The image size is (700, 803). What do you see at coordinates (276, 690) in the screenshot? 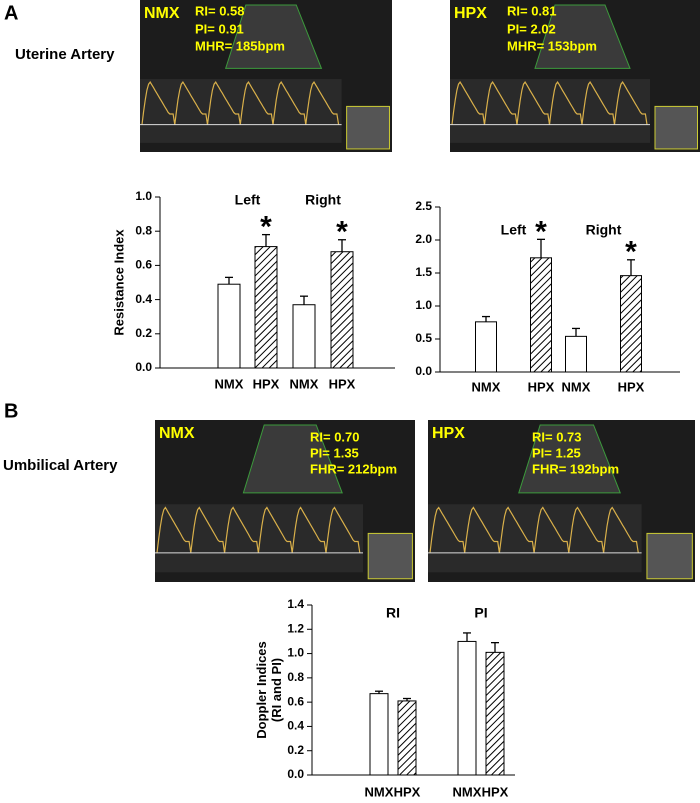
I see `y-axis-label: (RI and PI)` at bounding box center [276, 690].